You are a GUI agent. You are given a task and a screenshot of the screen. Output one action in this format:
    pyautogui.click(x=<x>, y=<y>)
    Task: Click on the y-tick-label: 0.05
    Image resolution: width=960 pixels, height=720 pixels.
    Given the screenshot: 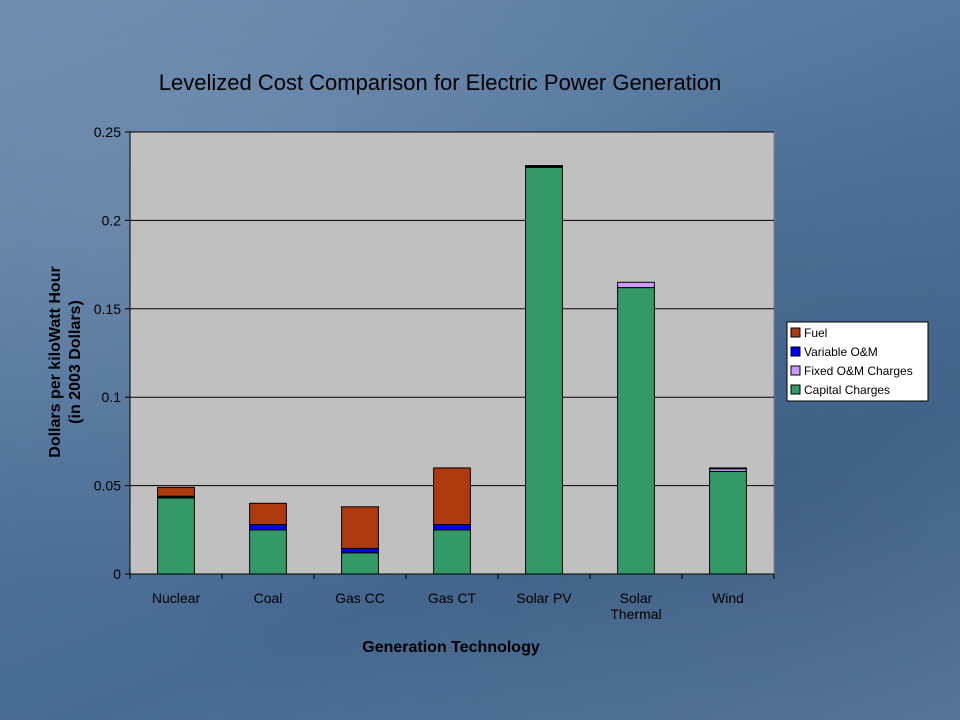 What is the action you would take?
    pyautogui.click(x=107, y=486)
    